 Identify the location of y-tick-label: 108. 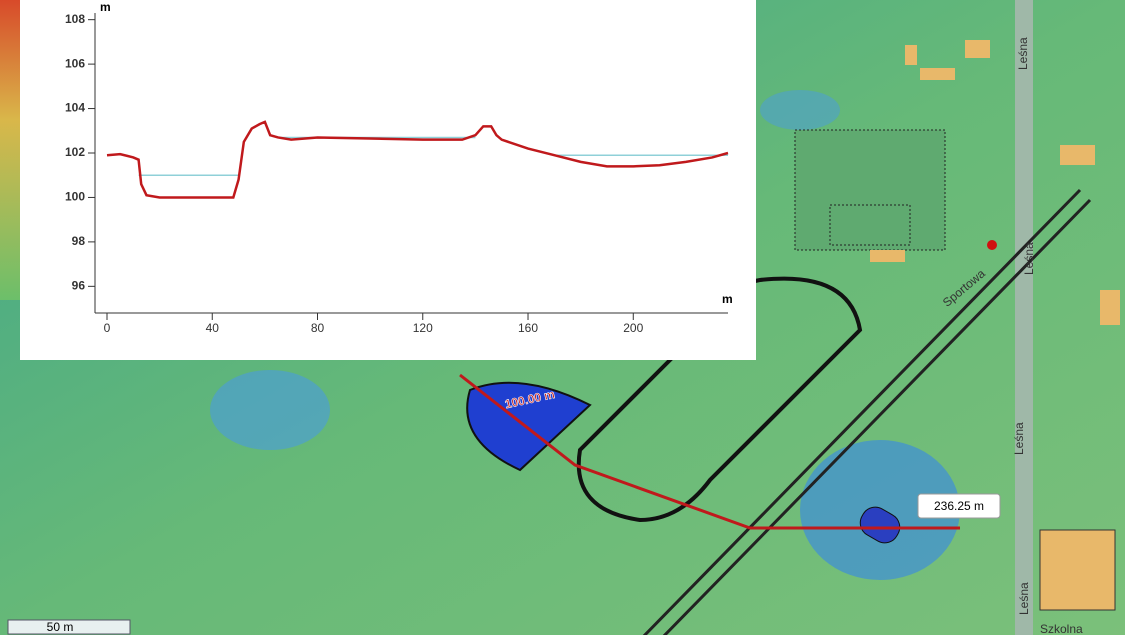
(75, 19).